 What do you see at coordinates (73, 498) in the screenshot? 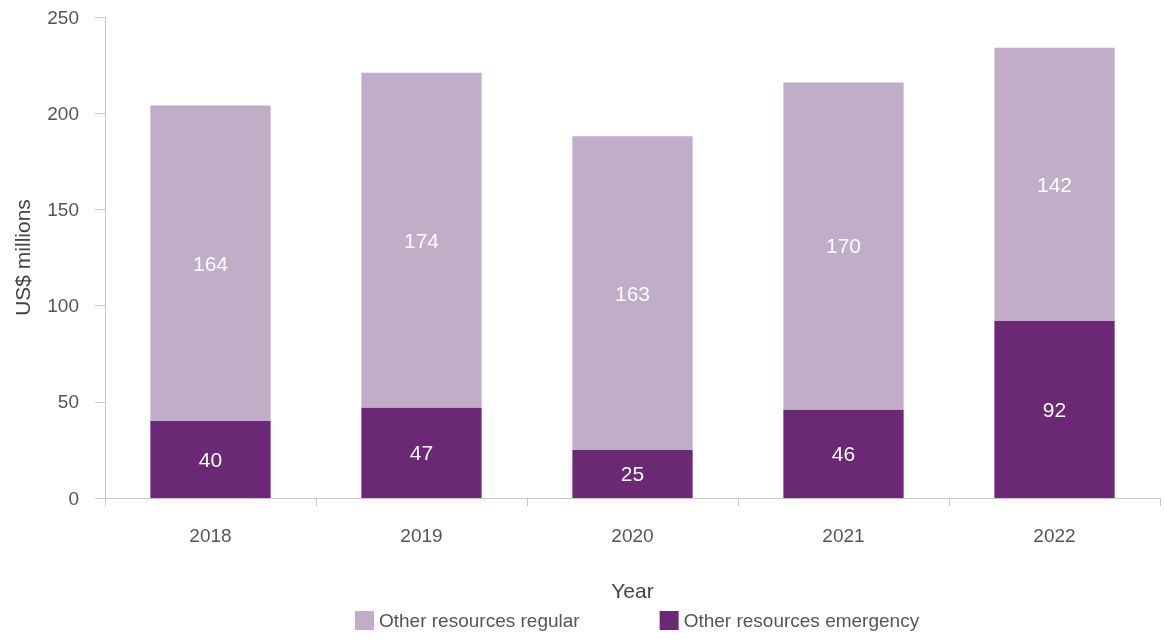
I see `y-tick-label: 0` at bounding box center [73, 498].